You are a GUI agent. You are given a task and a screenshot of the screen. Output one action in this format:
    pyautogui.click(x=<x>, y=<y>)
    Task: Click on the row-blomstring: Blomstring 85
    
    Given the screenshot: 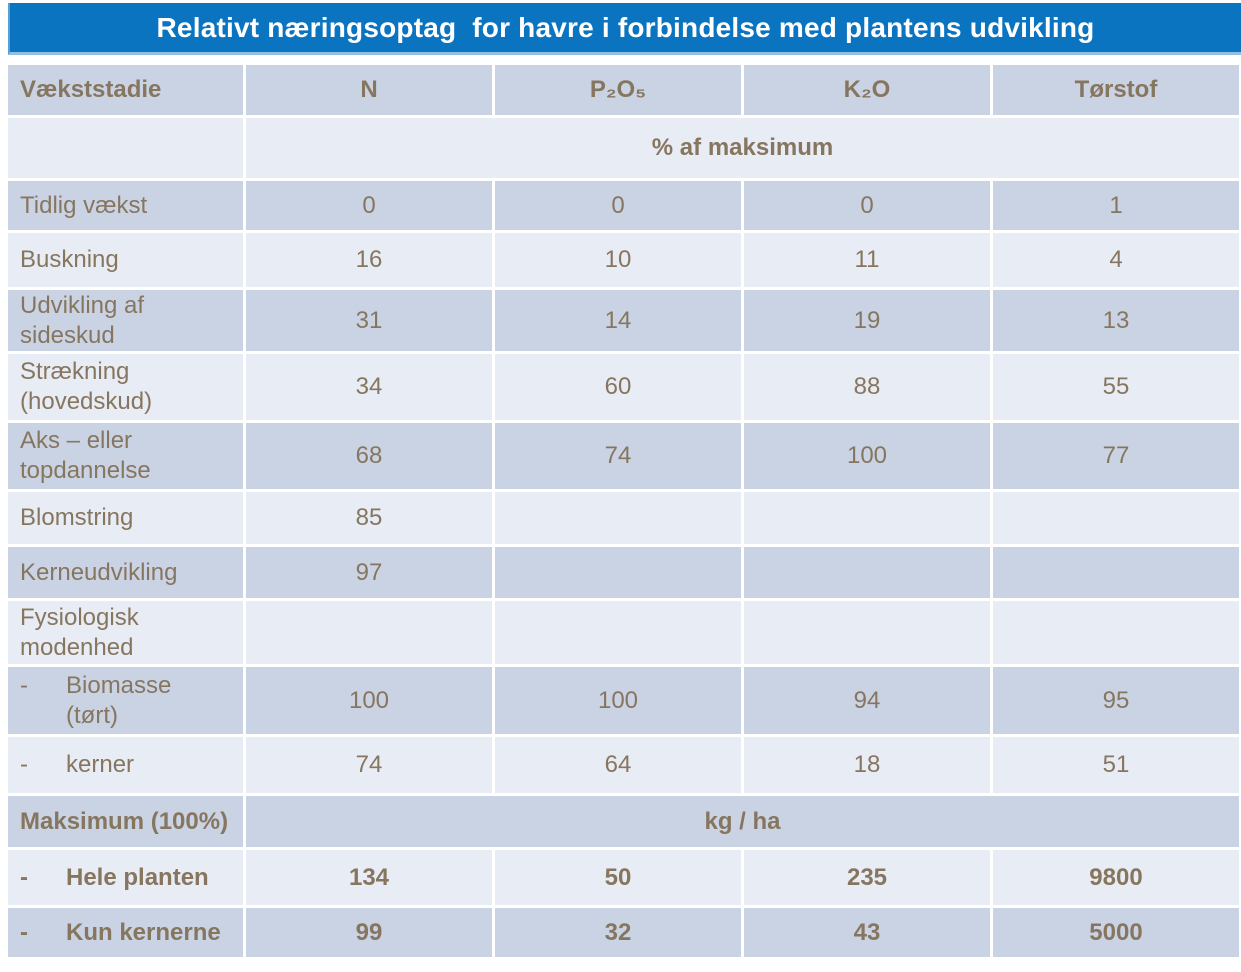 What is the action you would take?
    pyautogui.click(x=623, y=518)
    